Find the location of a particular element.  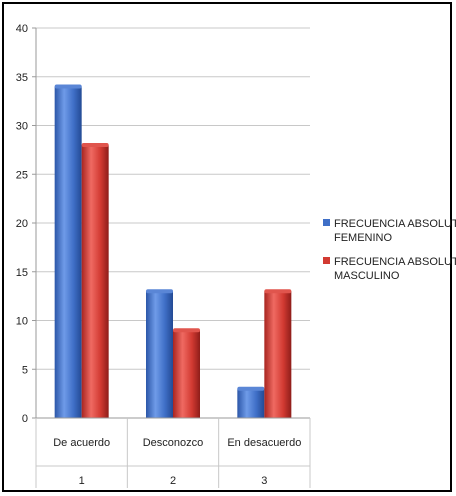

category-number: 2 is located at coordinates (173, 481).